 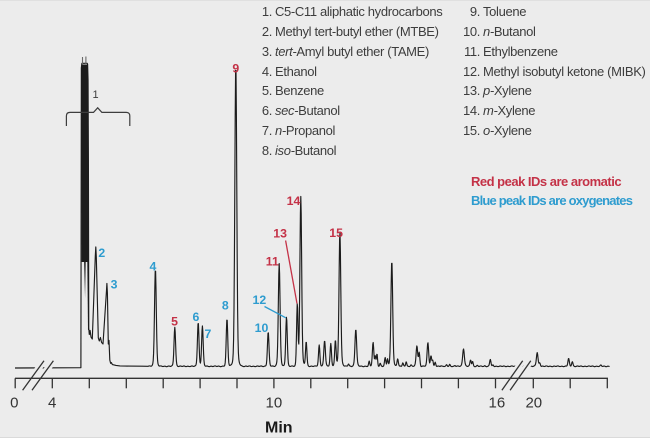 I want to click on svg-text: 5, so click(x=174, y=322).